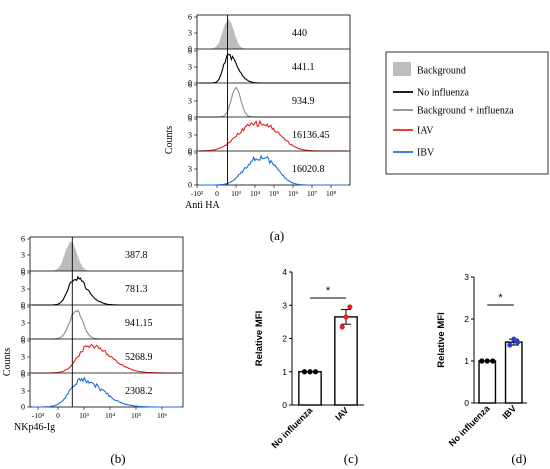 Image resolution: width=550 pixels, height=469 pixels. I want to click on mfi-label: 2308.2, so click(139, 391).